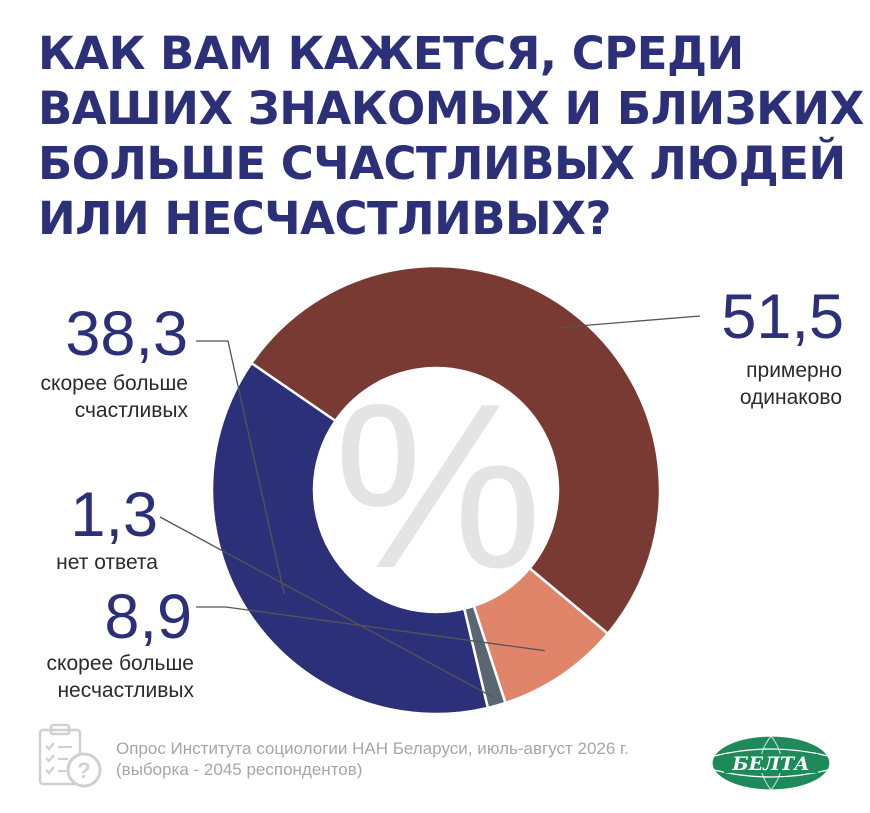  I want to click on title-line: ИЛИ НЕСЧАСТЛИВЫХ?, so click(324, 218).